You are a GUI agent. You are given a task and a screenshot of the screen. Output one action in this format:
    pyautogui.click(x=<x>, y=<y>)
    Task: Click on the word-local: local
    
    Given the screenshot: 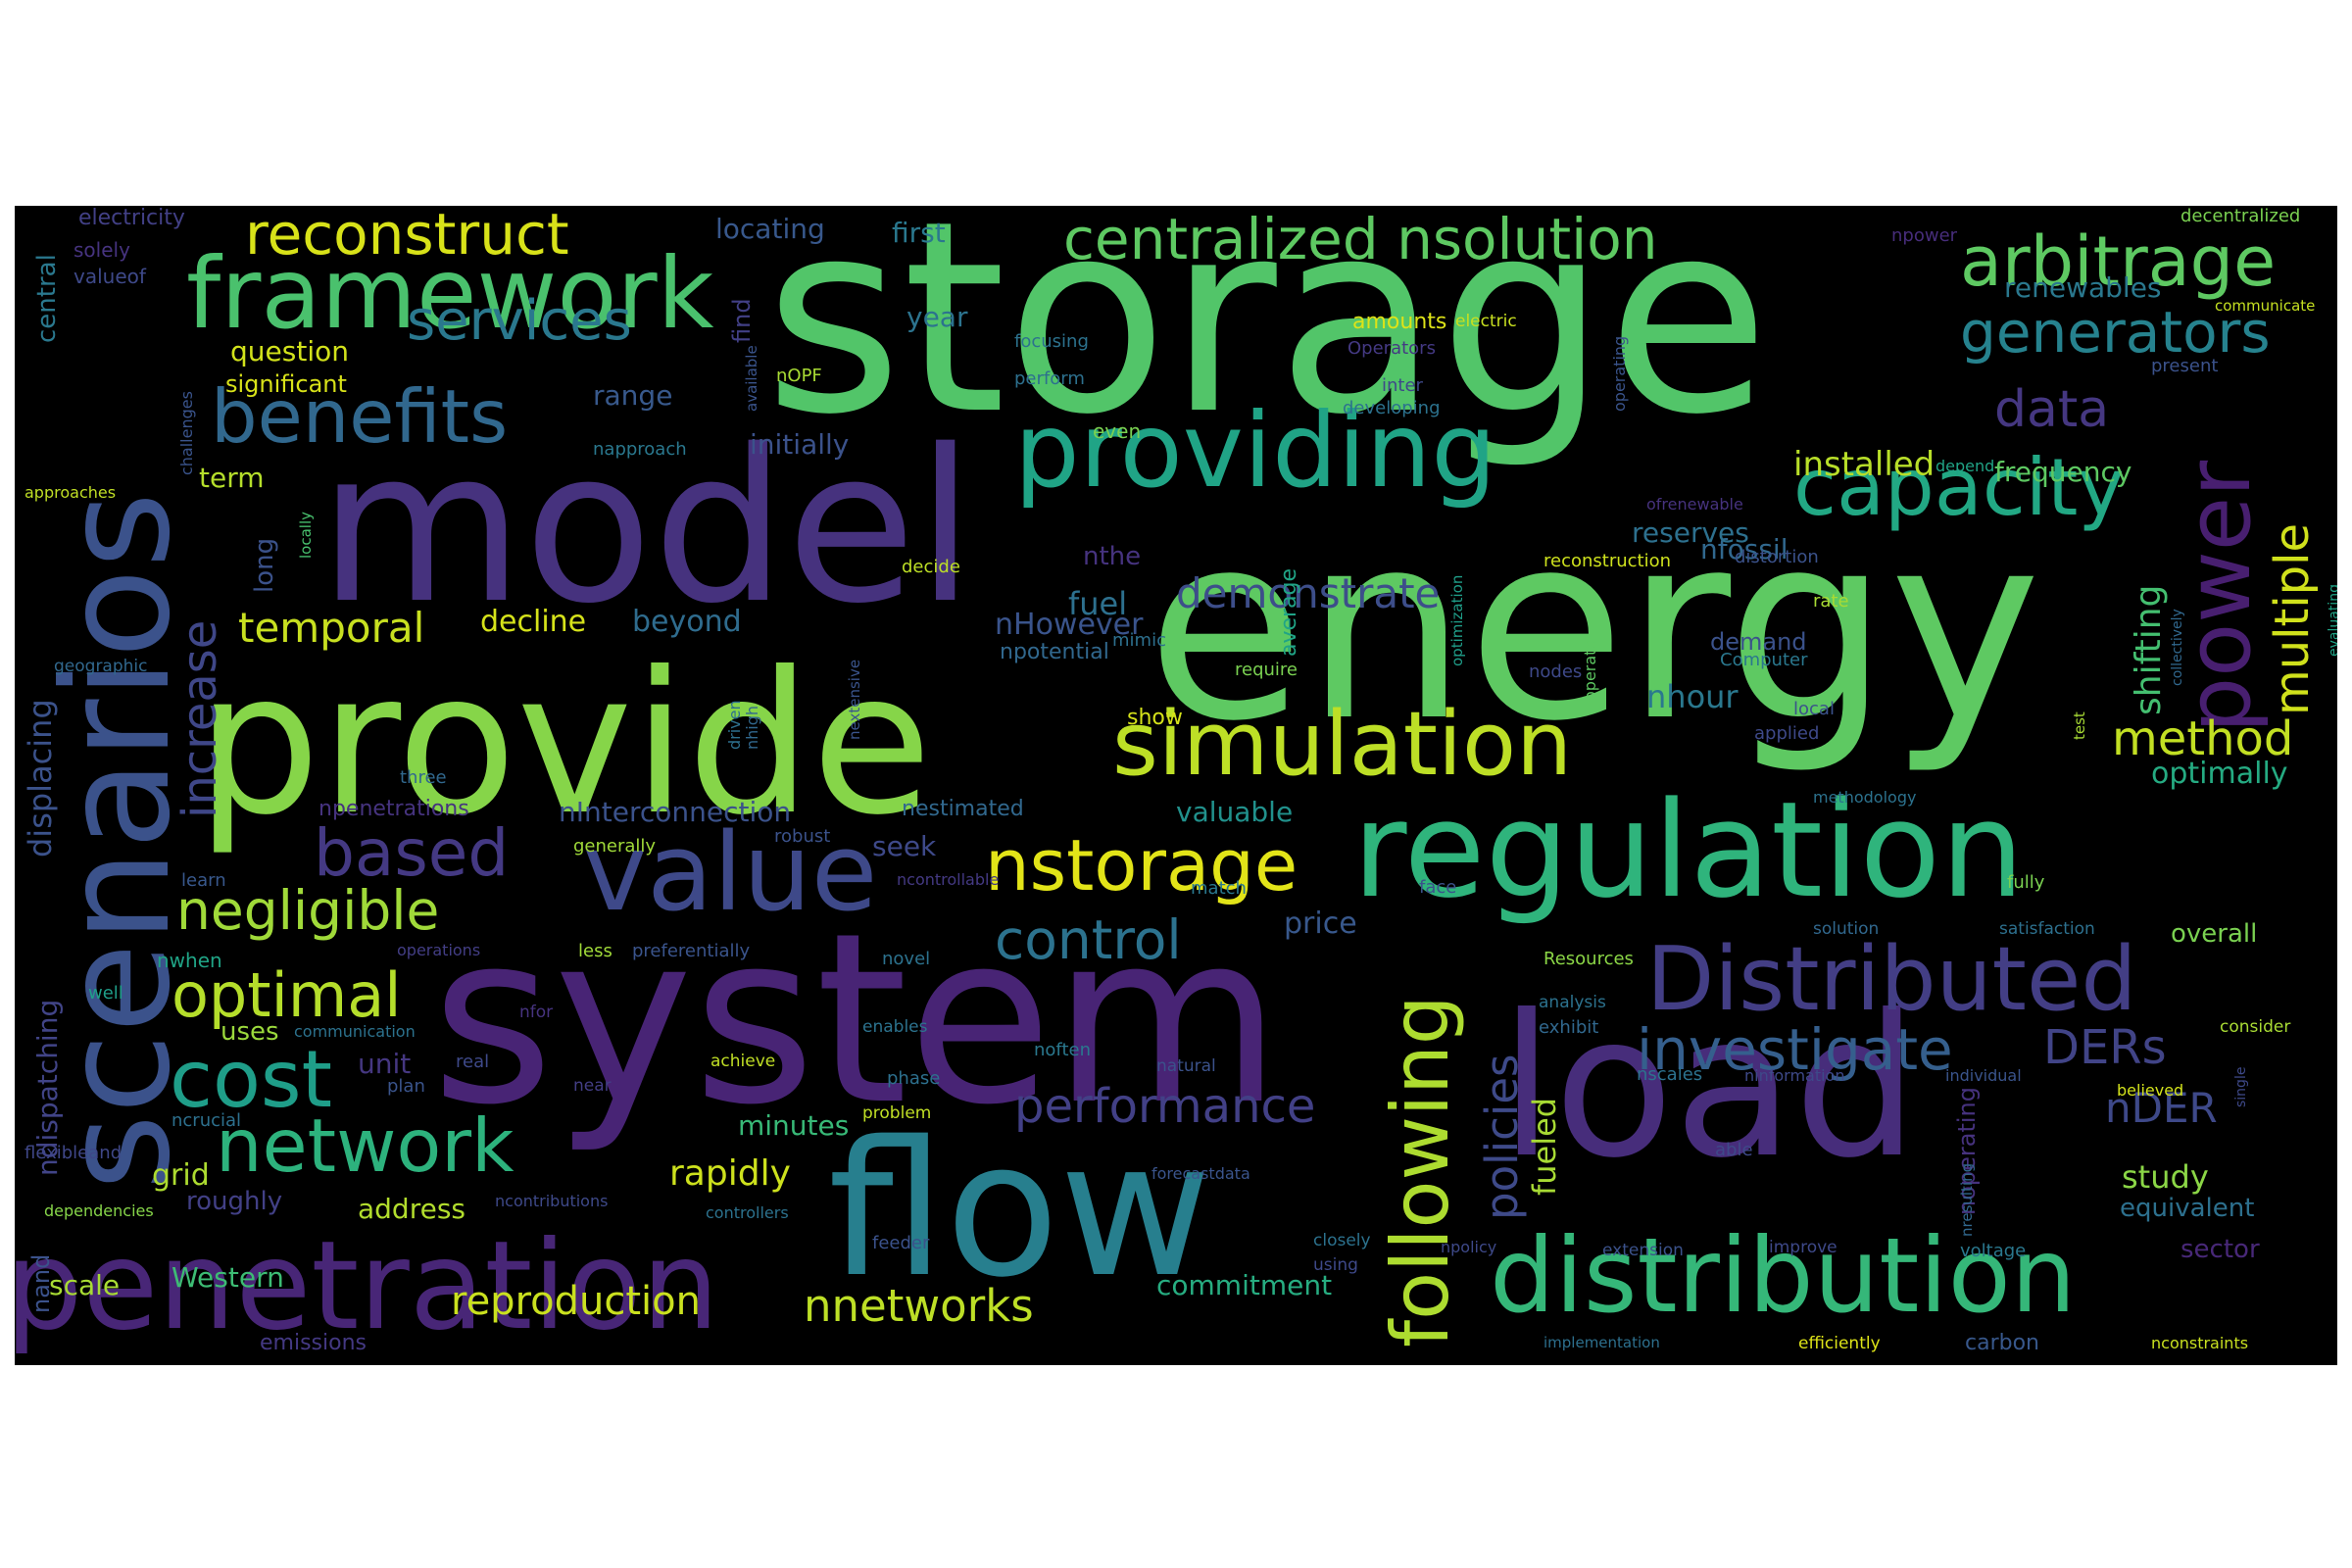 What is the action you would take?
    pyautogui.click(x=1814, y=709)
    